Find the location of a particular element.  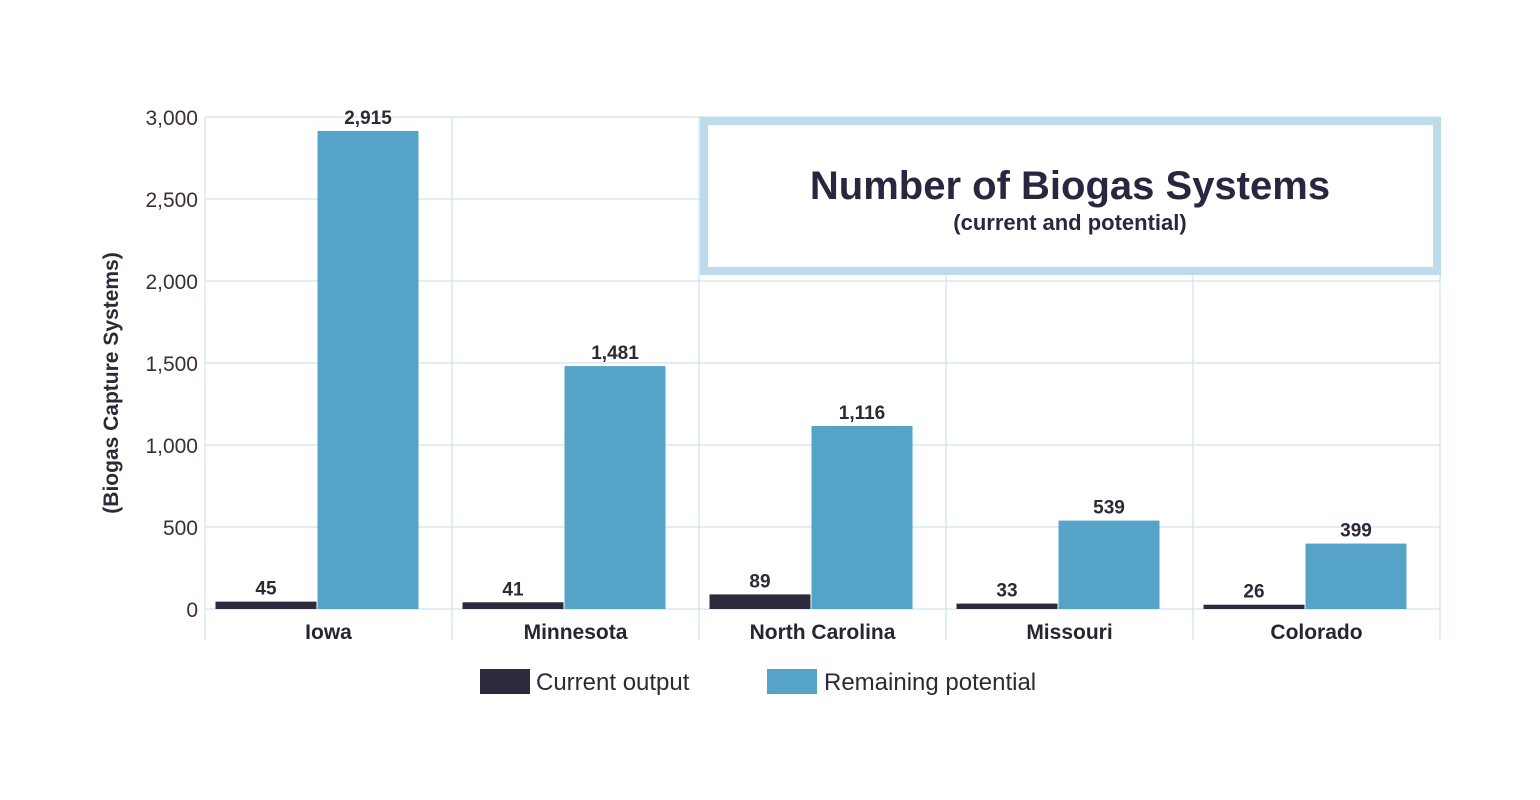

y-tick-label-2500: 2,500 is located at coordinates (171, 200).